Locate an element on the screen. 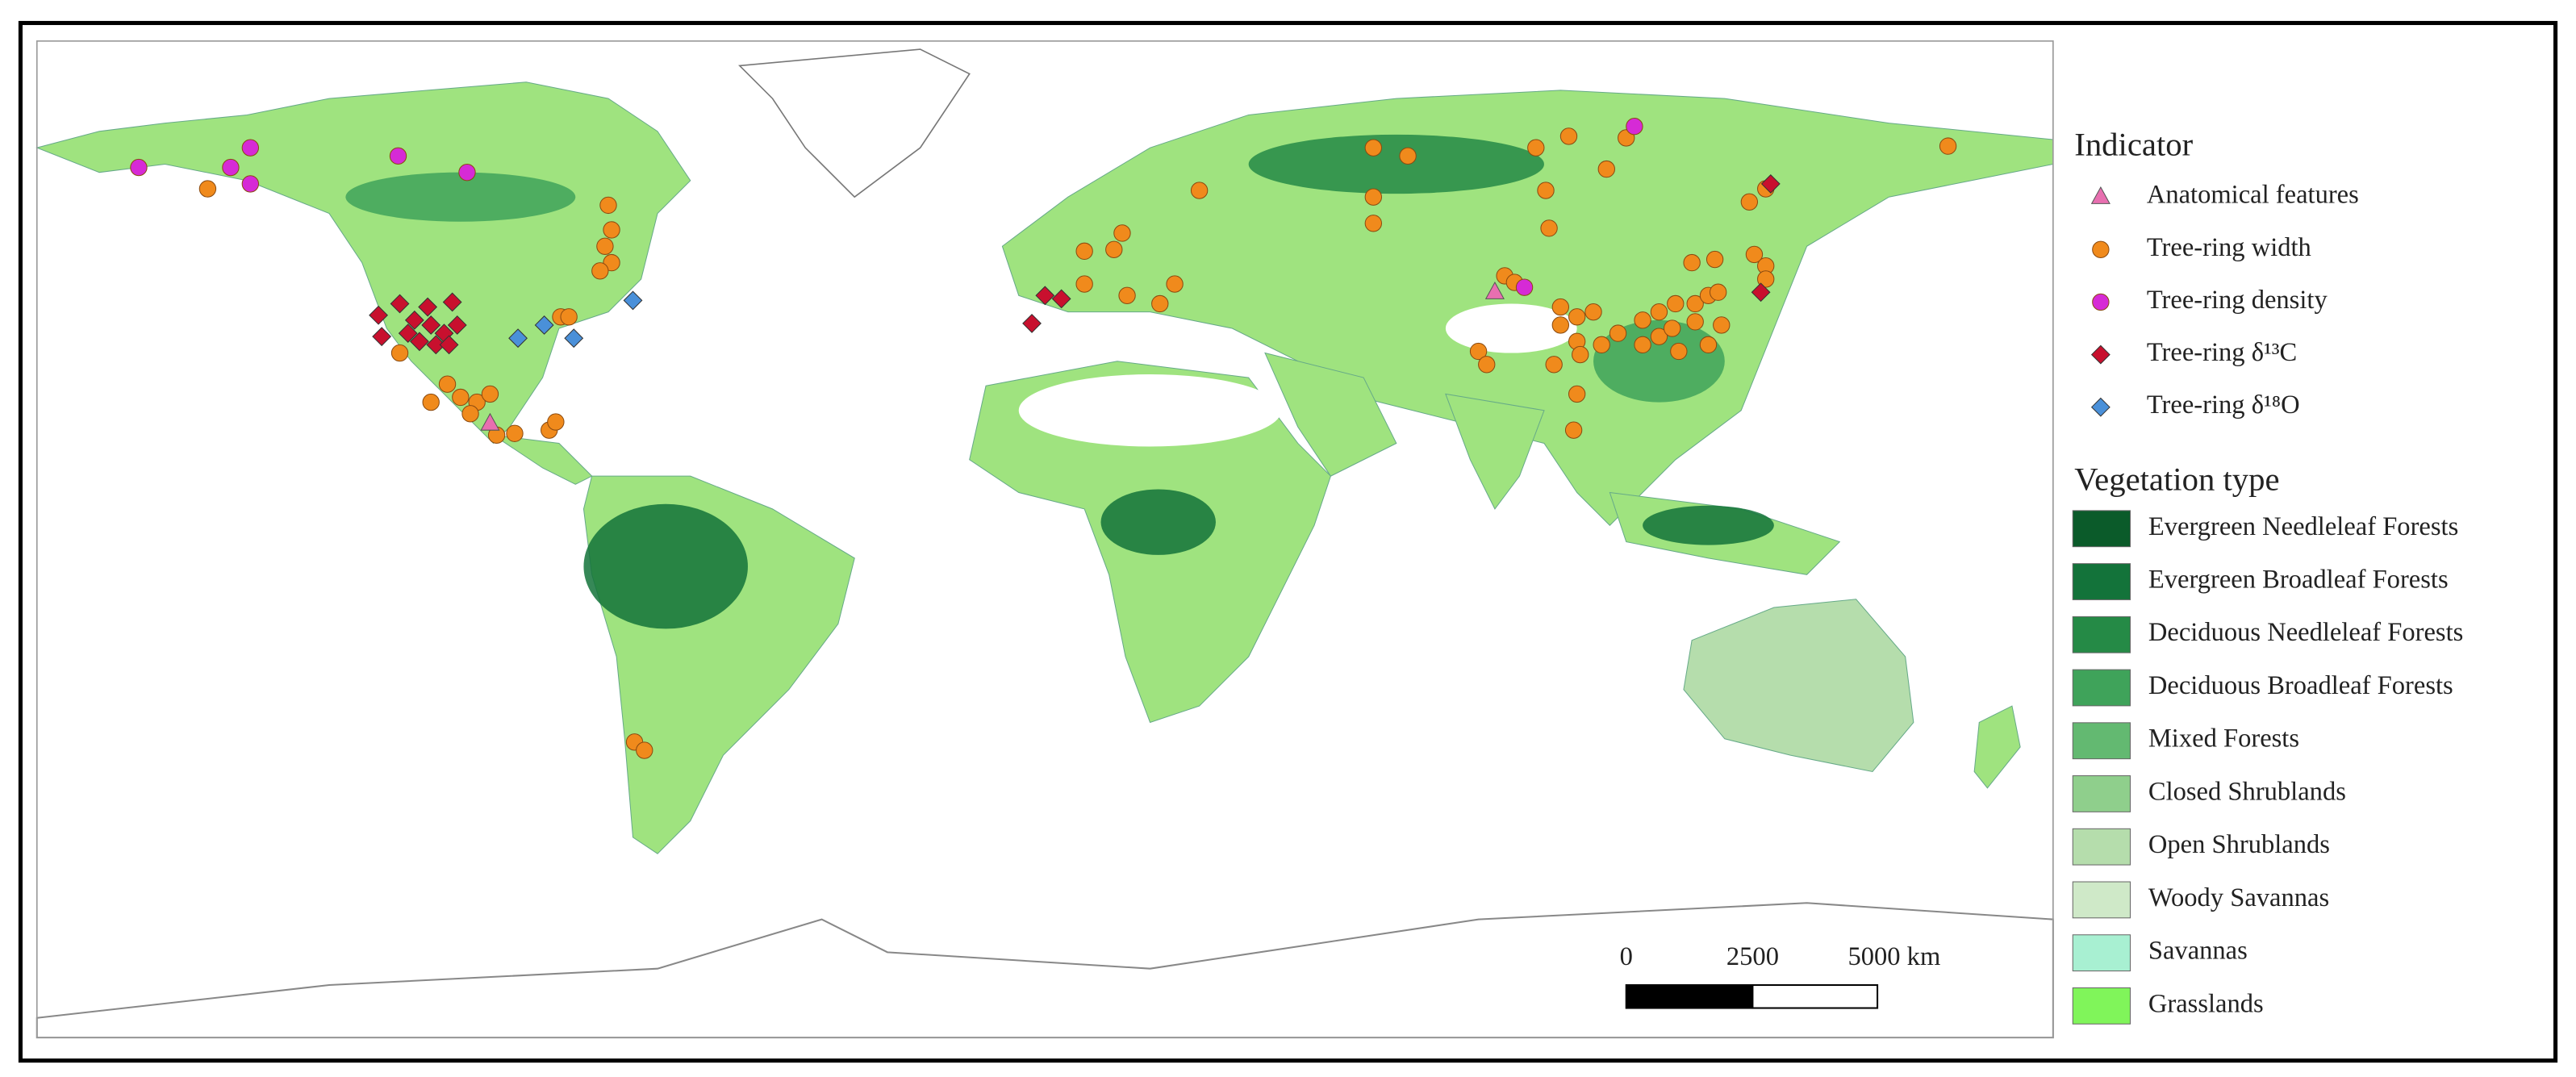  legend-label: Anatomical features is located at coordinates (2253, 195).